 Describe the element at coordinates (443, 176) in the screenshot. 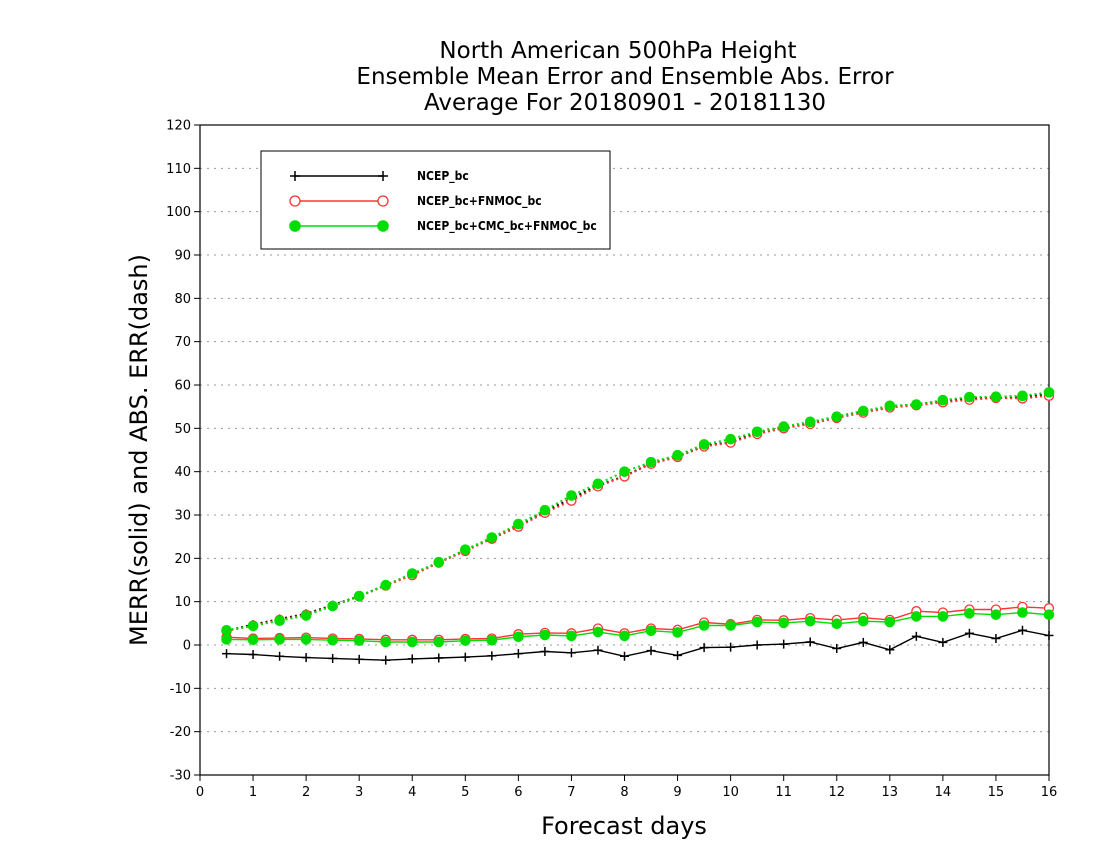

I see `legend-label: NCEP_bc` at that location.